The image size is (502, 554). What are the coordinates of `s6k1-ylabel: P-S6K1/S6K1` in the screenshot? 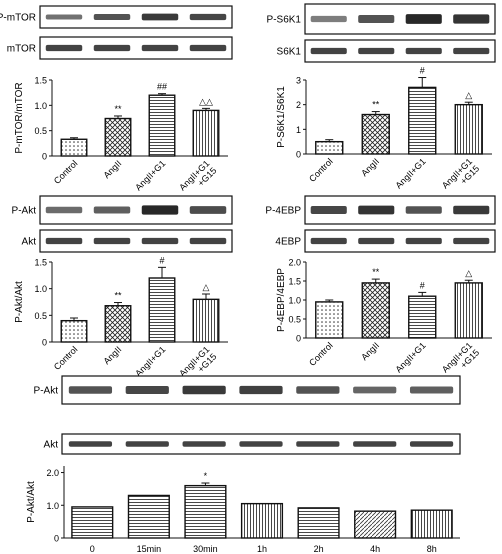 It's located at (281, 117).